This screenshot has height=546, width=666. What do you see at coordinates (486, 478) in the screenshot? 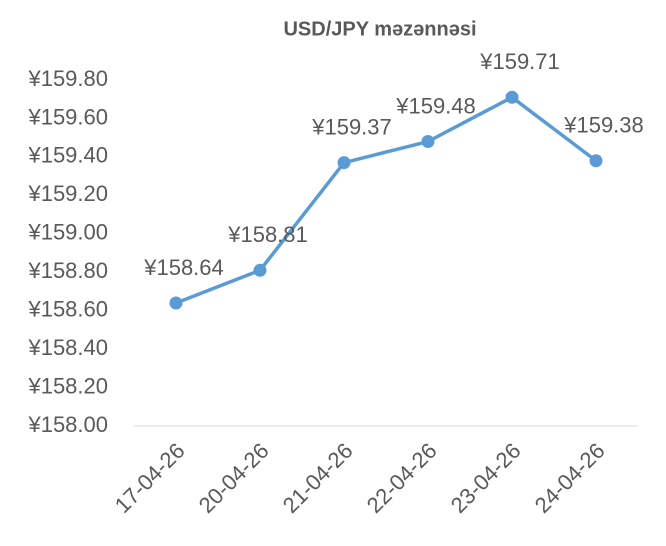
I see `x-tick-label: 23-04-26` at bounding box center [486, 478].